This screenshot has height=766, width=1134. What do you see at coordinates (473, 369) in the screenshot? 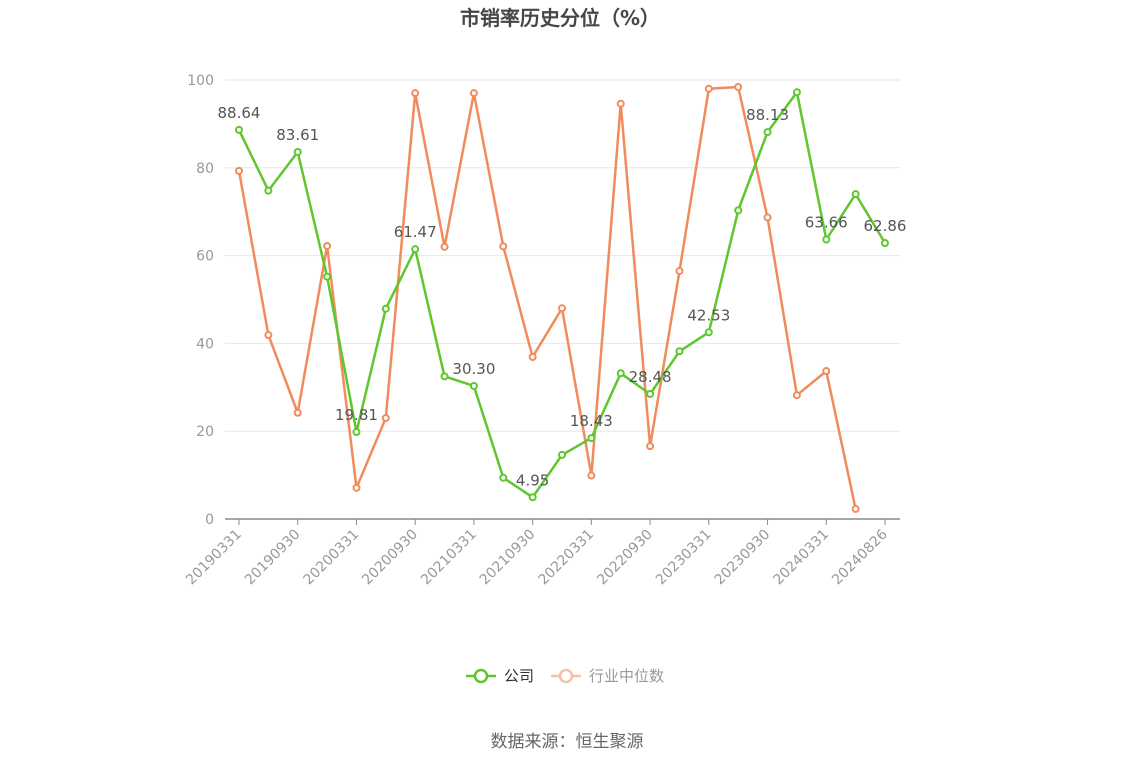
I see `data-label: 30.30` at bounding box center [473, 369].